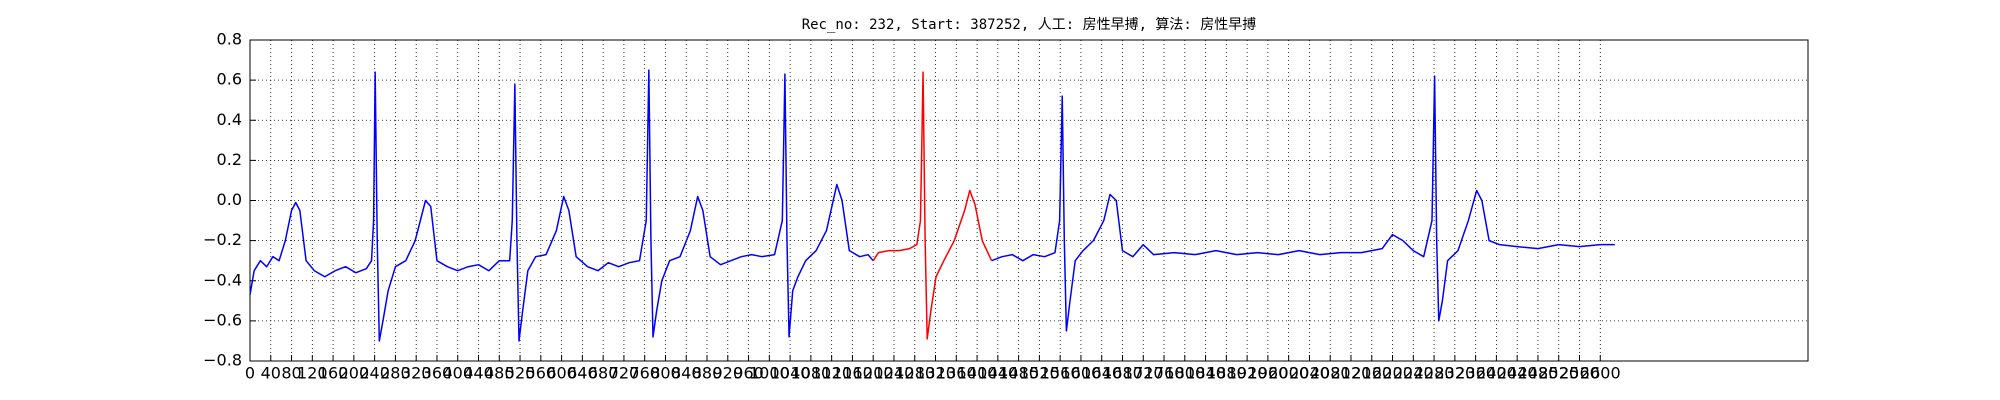 Image resolution: width=2000 pixels, height=400 pixels. What do you see at coordinates (1184, 373) in the screenshot?
I see `x-tick-label: 1800` at bounding box center [1184, 373].